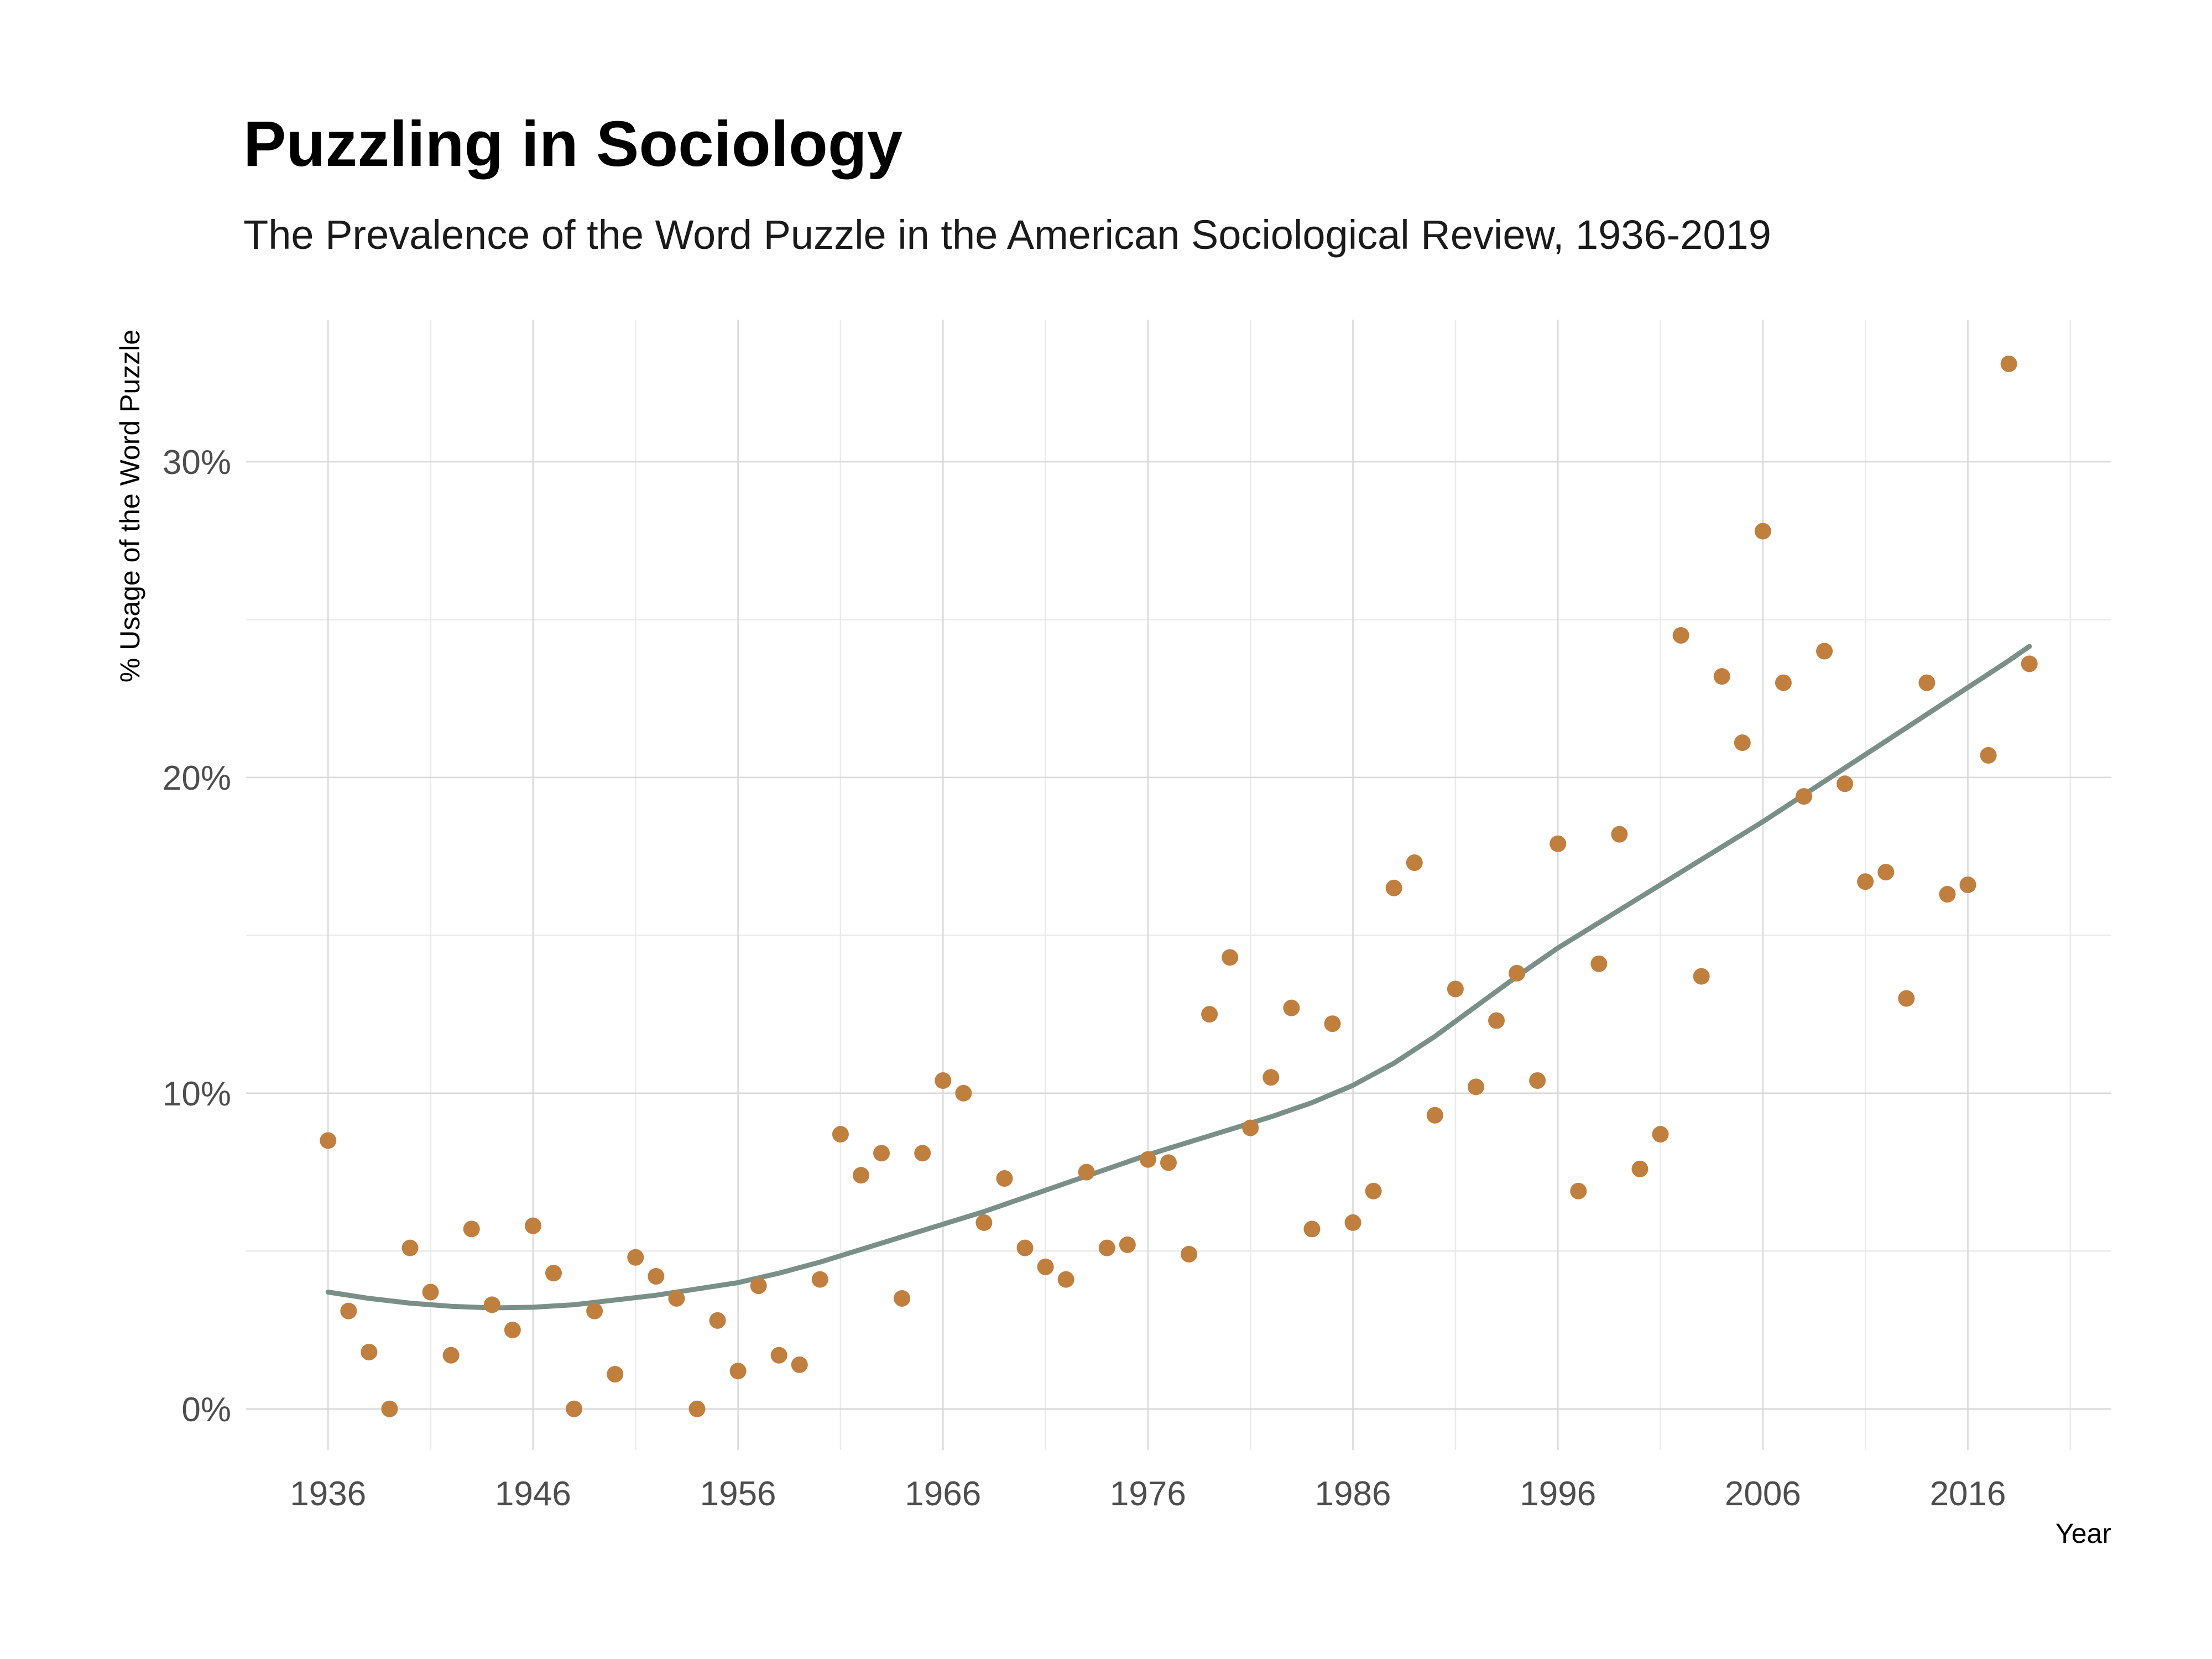 The width and height of the screenshot is (2212, 1659). Describe the element at coordinates (2084, 1533) in the screenshot. I see `x-axis-label: Year` at that location.